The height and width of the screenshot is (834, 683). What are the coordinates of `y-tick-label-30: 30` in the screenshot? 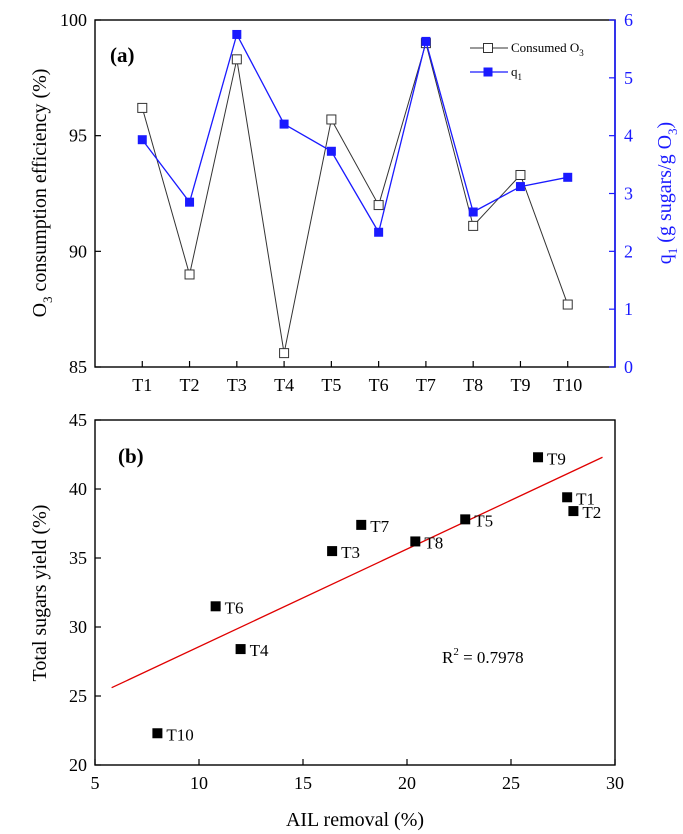 It's located at (78, 627).